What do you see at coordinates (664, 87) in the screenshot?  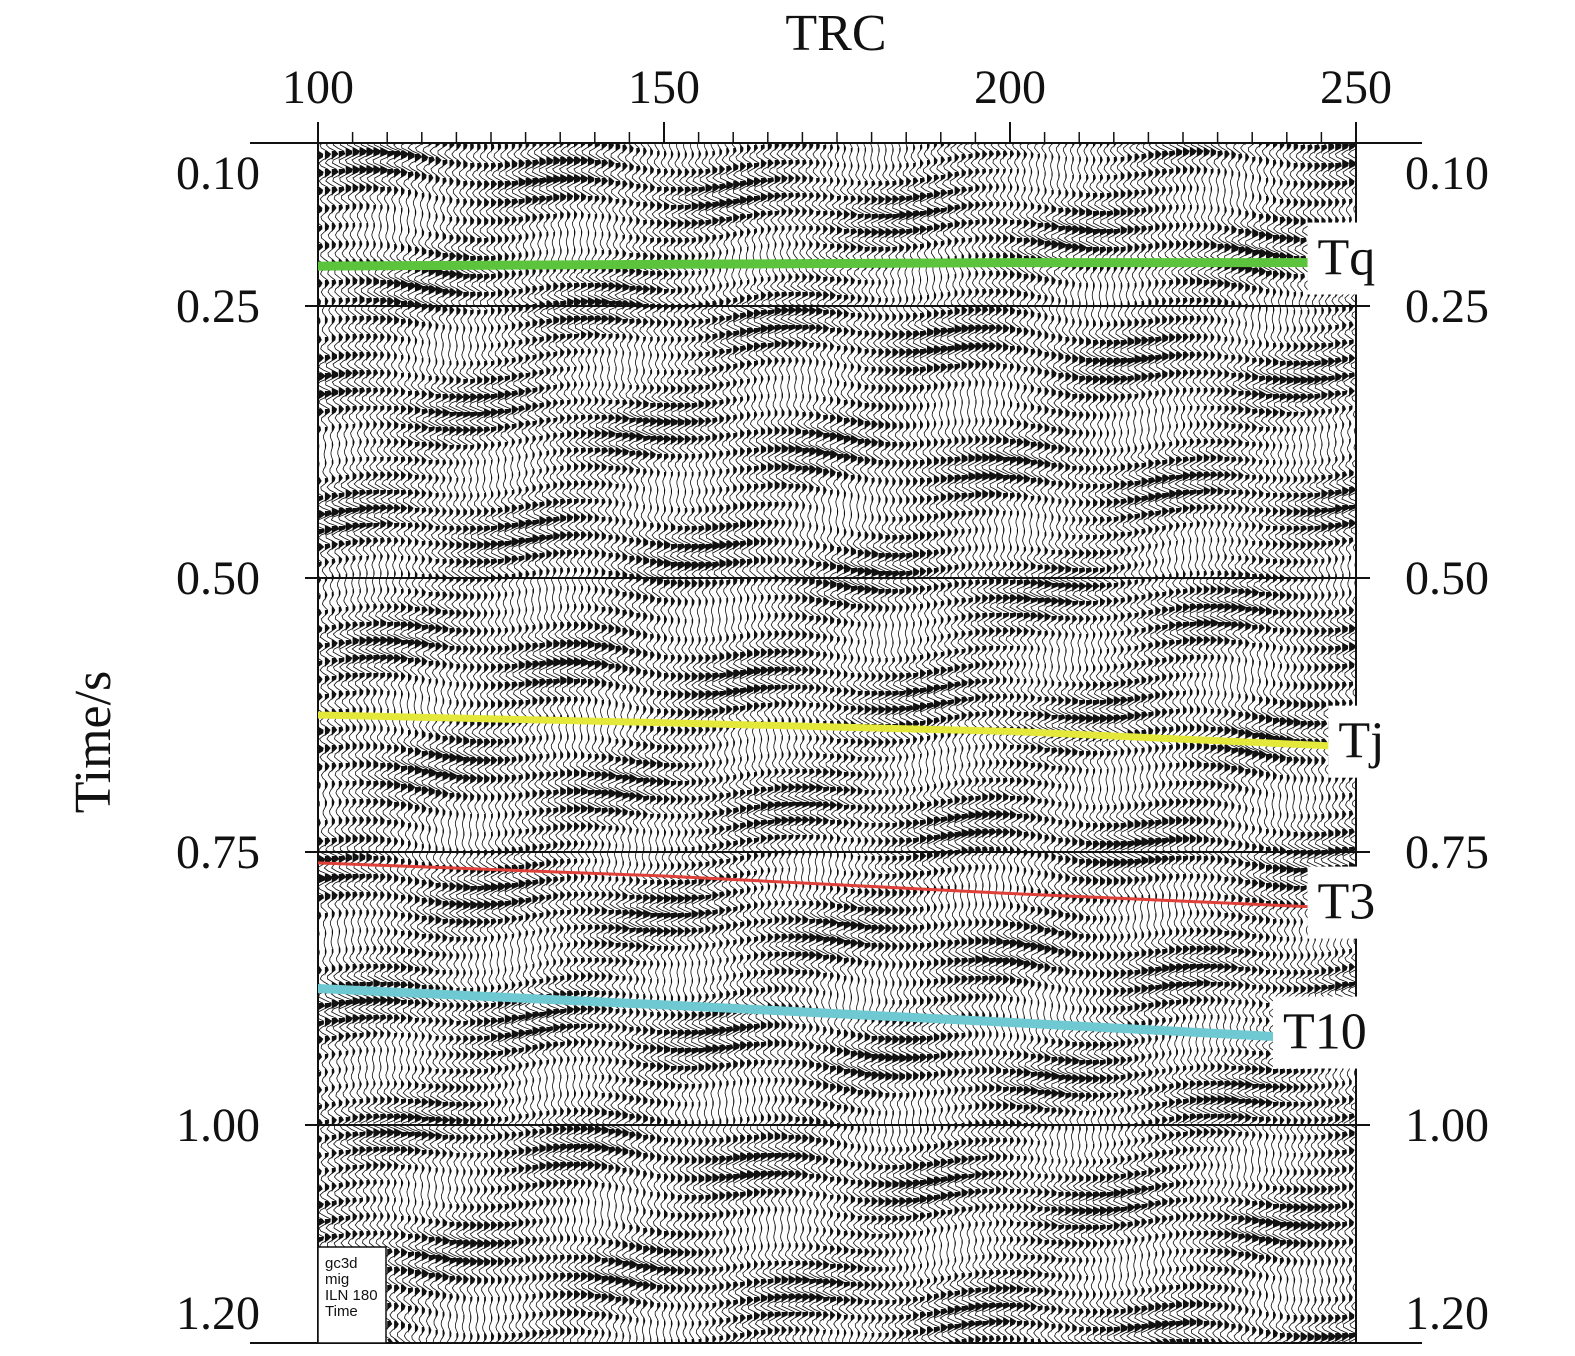 I see `x-tick-label: 150` at bounding box center [664, 87].